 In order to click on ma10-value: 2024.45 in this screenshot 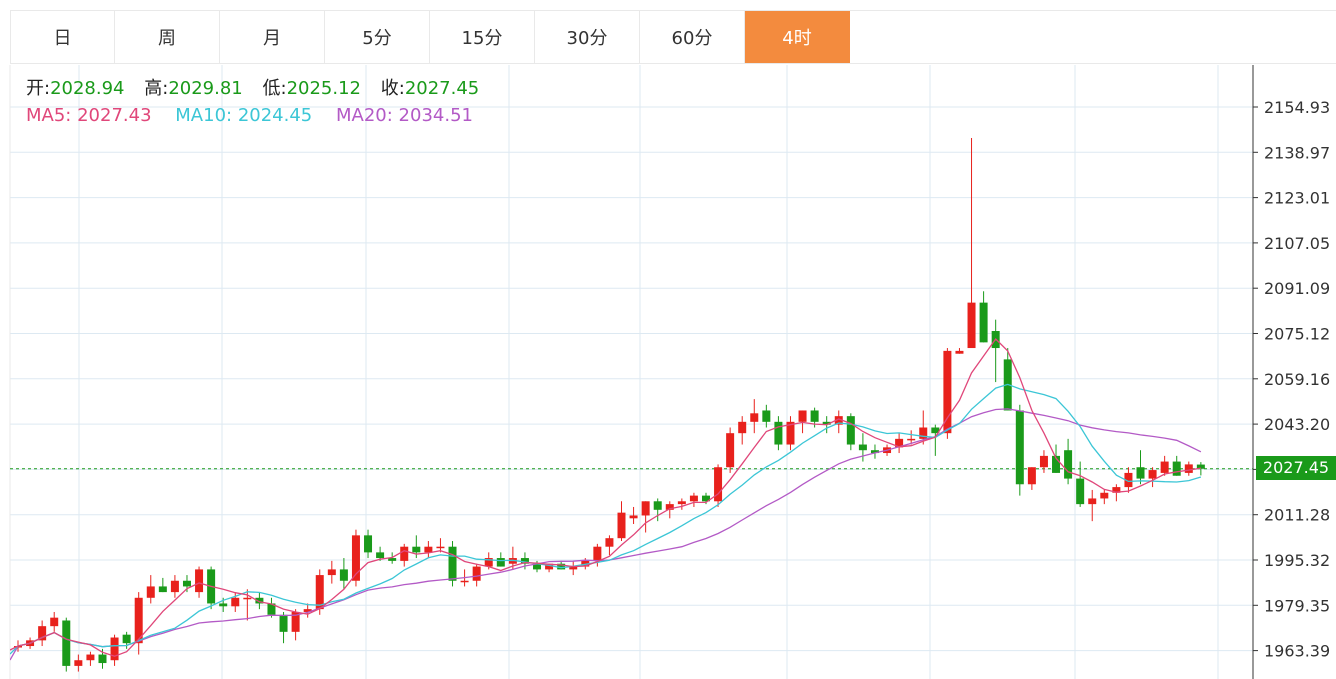, I will do `click(275, 115)`.